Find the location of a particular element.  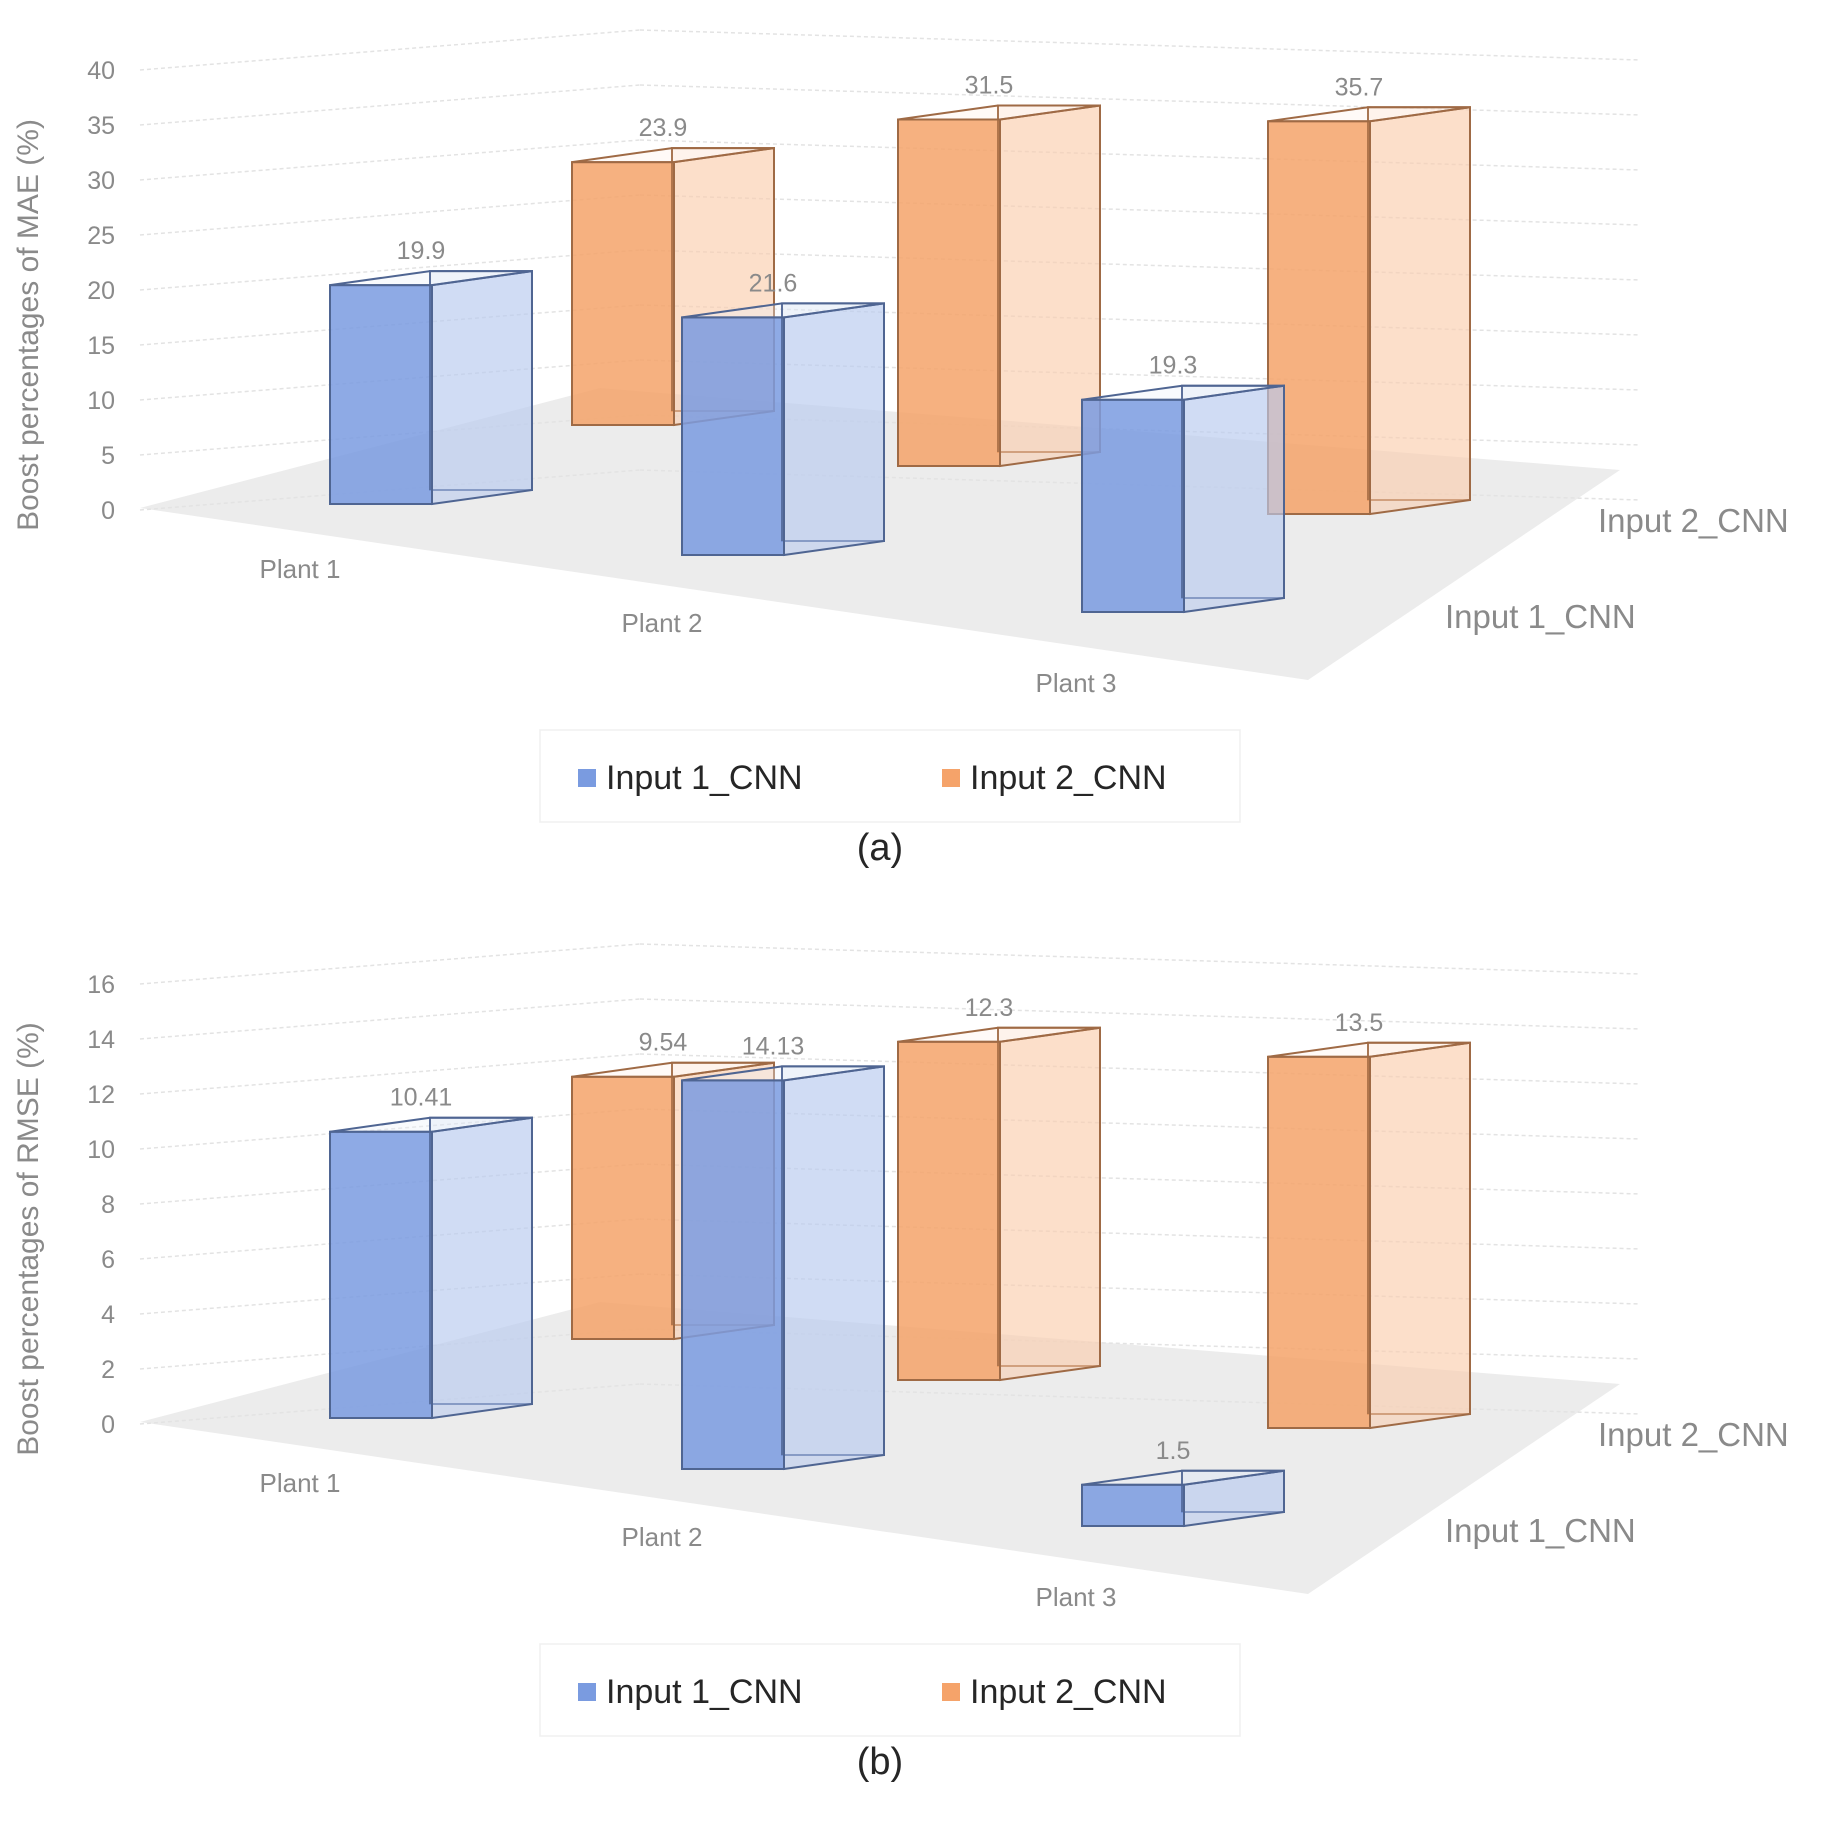

chart-b-category-label: Plant 1 is located at coordinates (300, 1483).